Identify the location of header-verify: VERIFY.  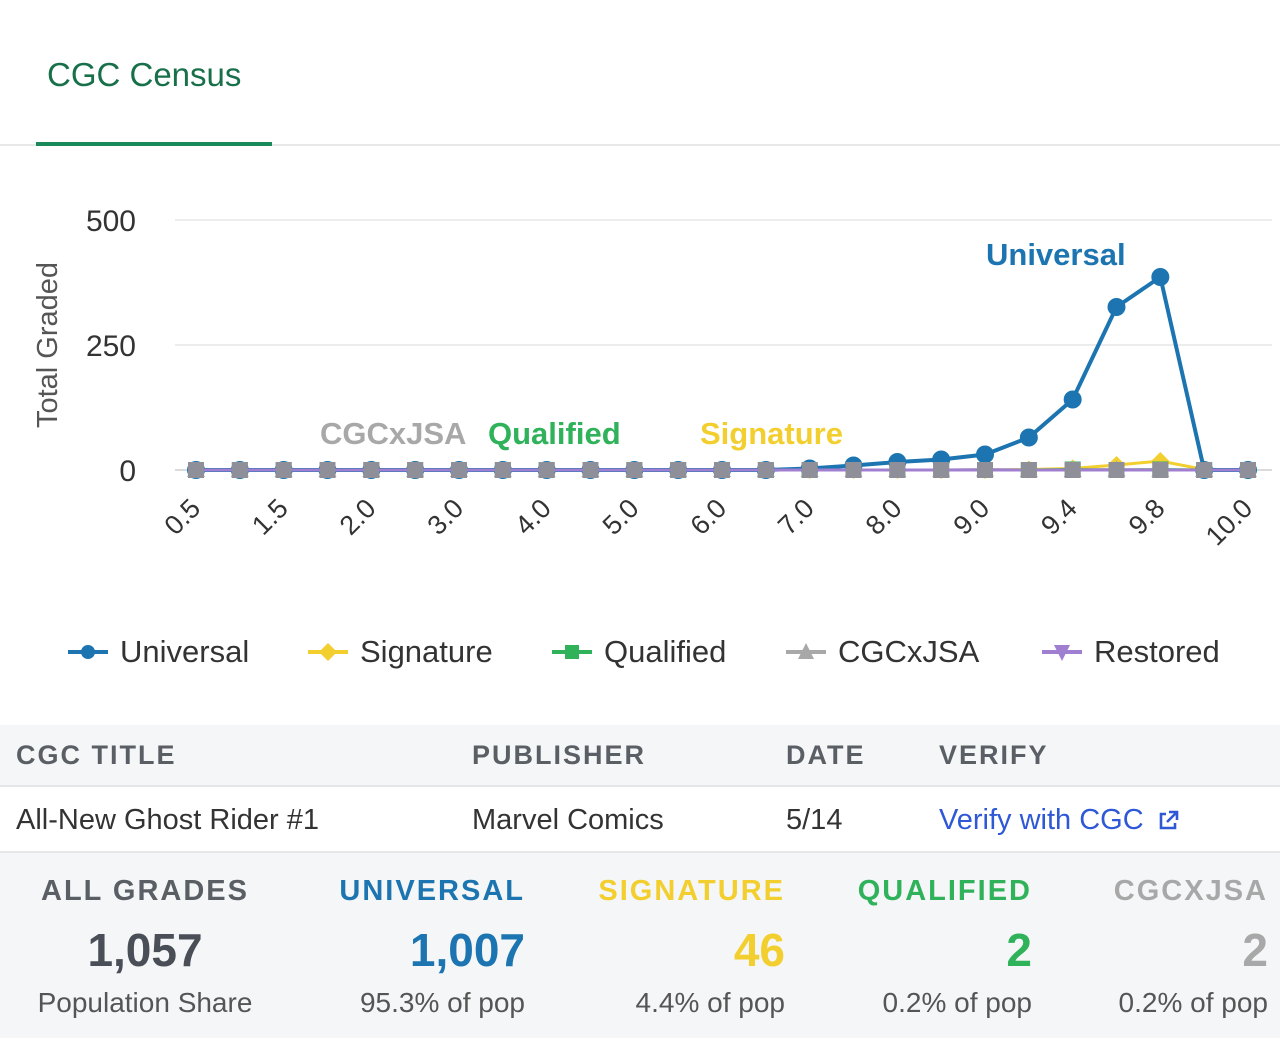
(994, 755).